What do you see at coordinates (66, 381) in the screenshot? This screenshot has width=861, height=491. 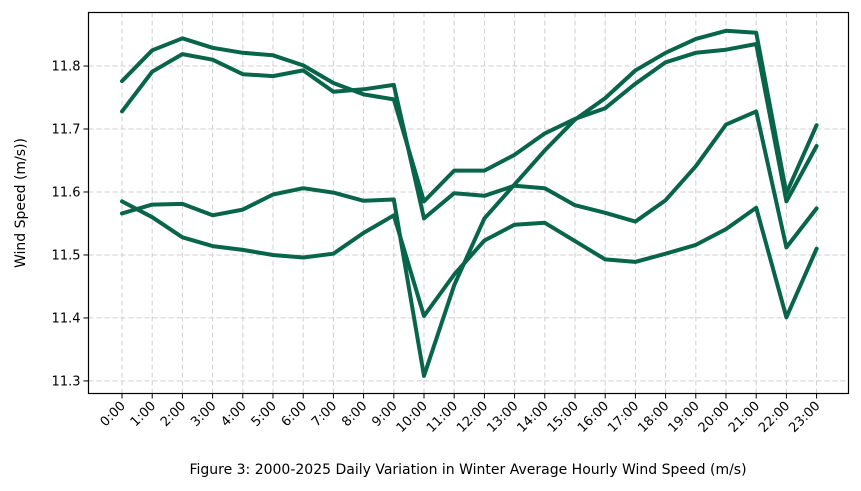 I see `y-tick-label: 11.3` at bounding box center [66, 381].